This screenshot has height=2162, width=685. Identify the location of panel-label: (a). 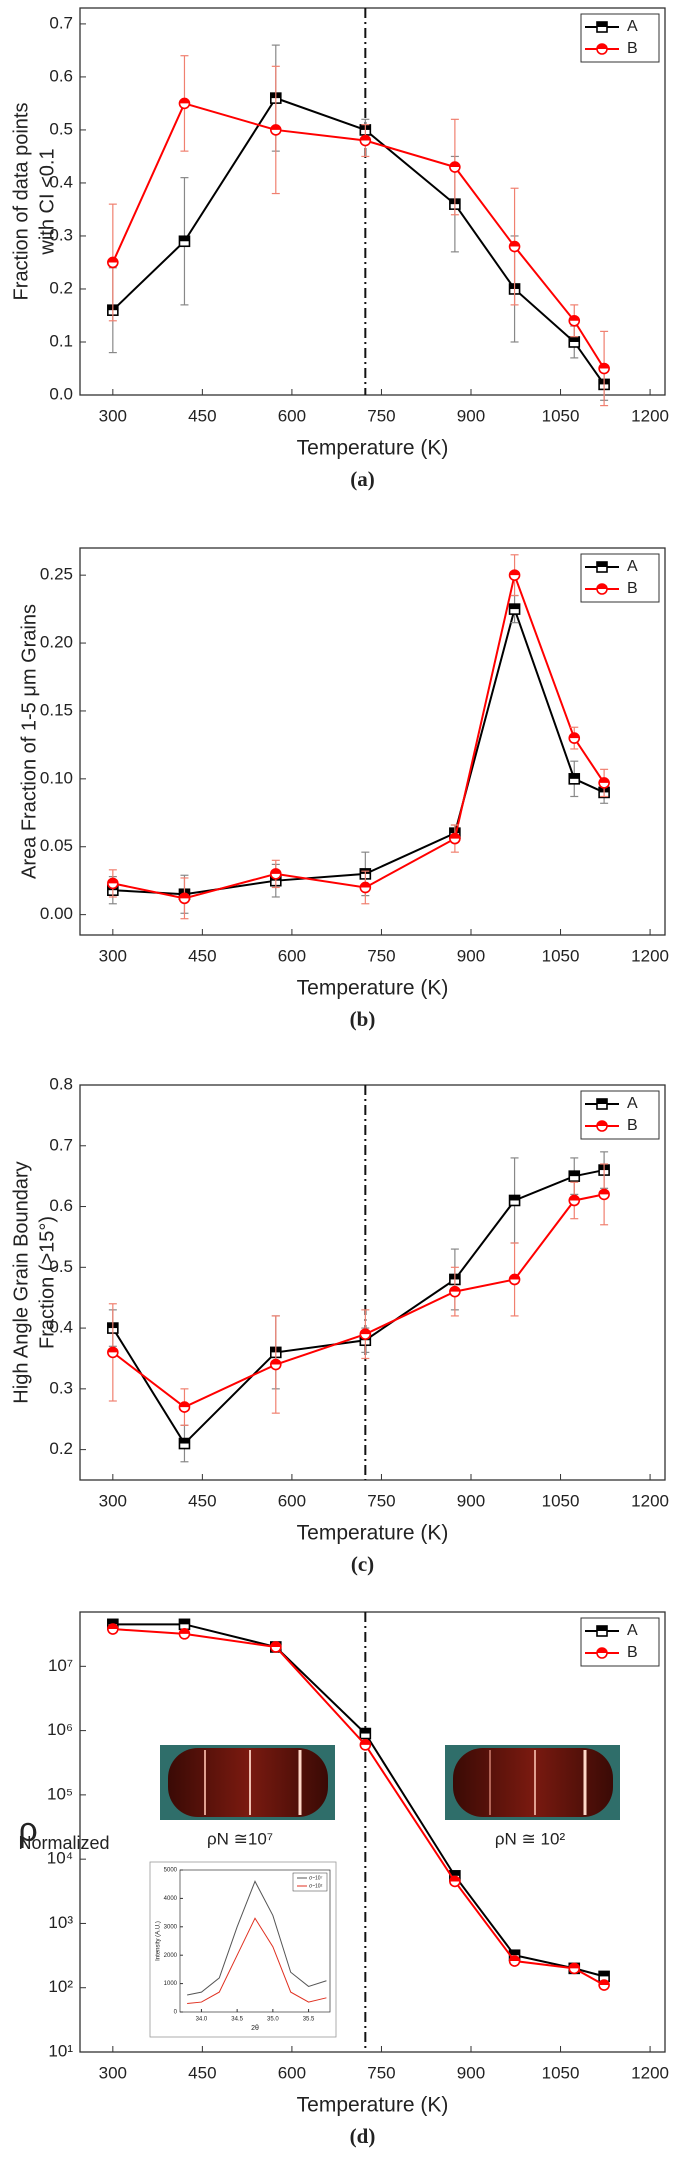
(362, 479).